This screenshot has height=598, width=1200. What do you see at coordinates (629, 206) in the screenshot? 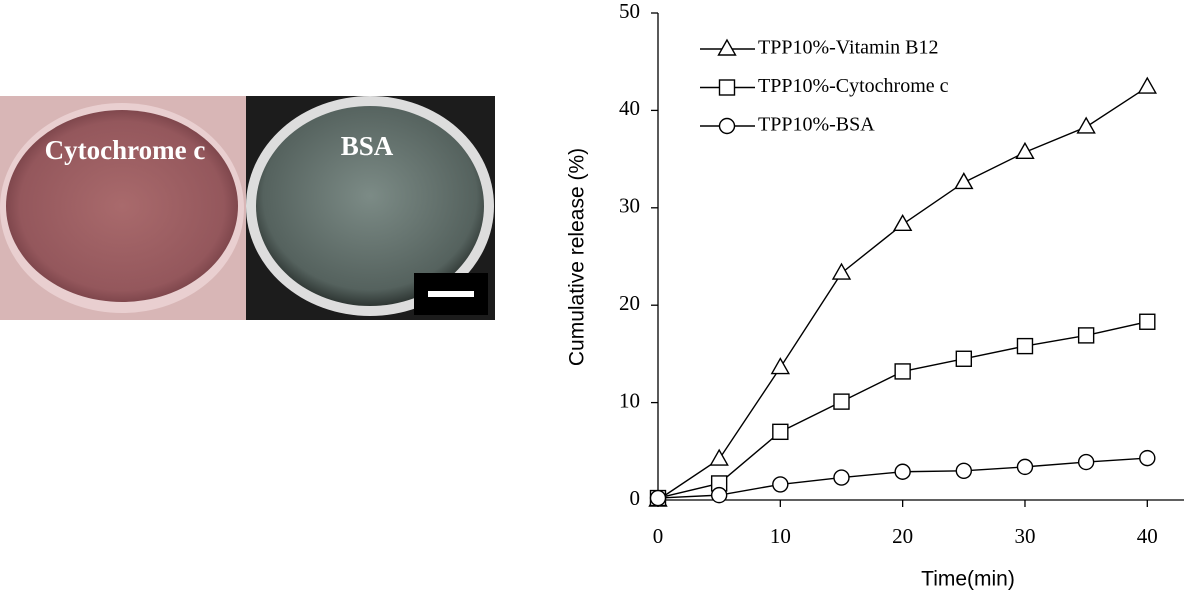
I see `y-tick-label: 30` at bounding box center [629, 206].